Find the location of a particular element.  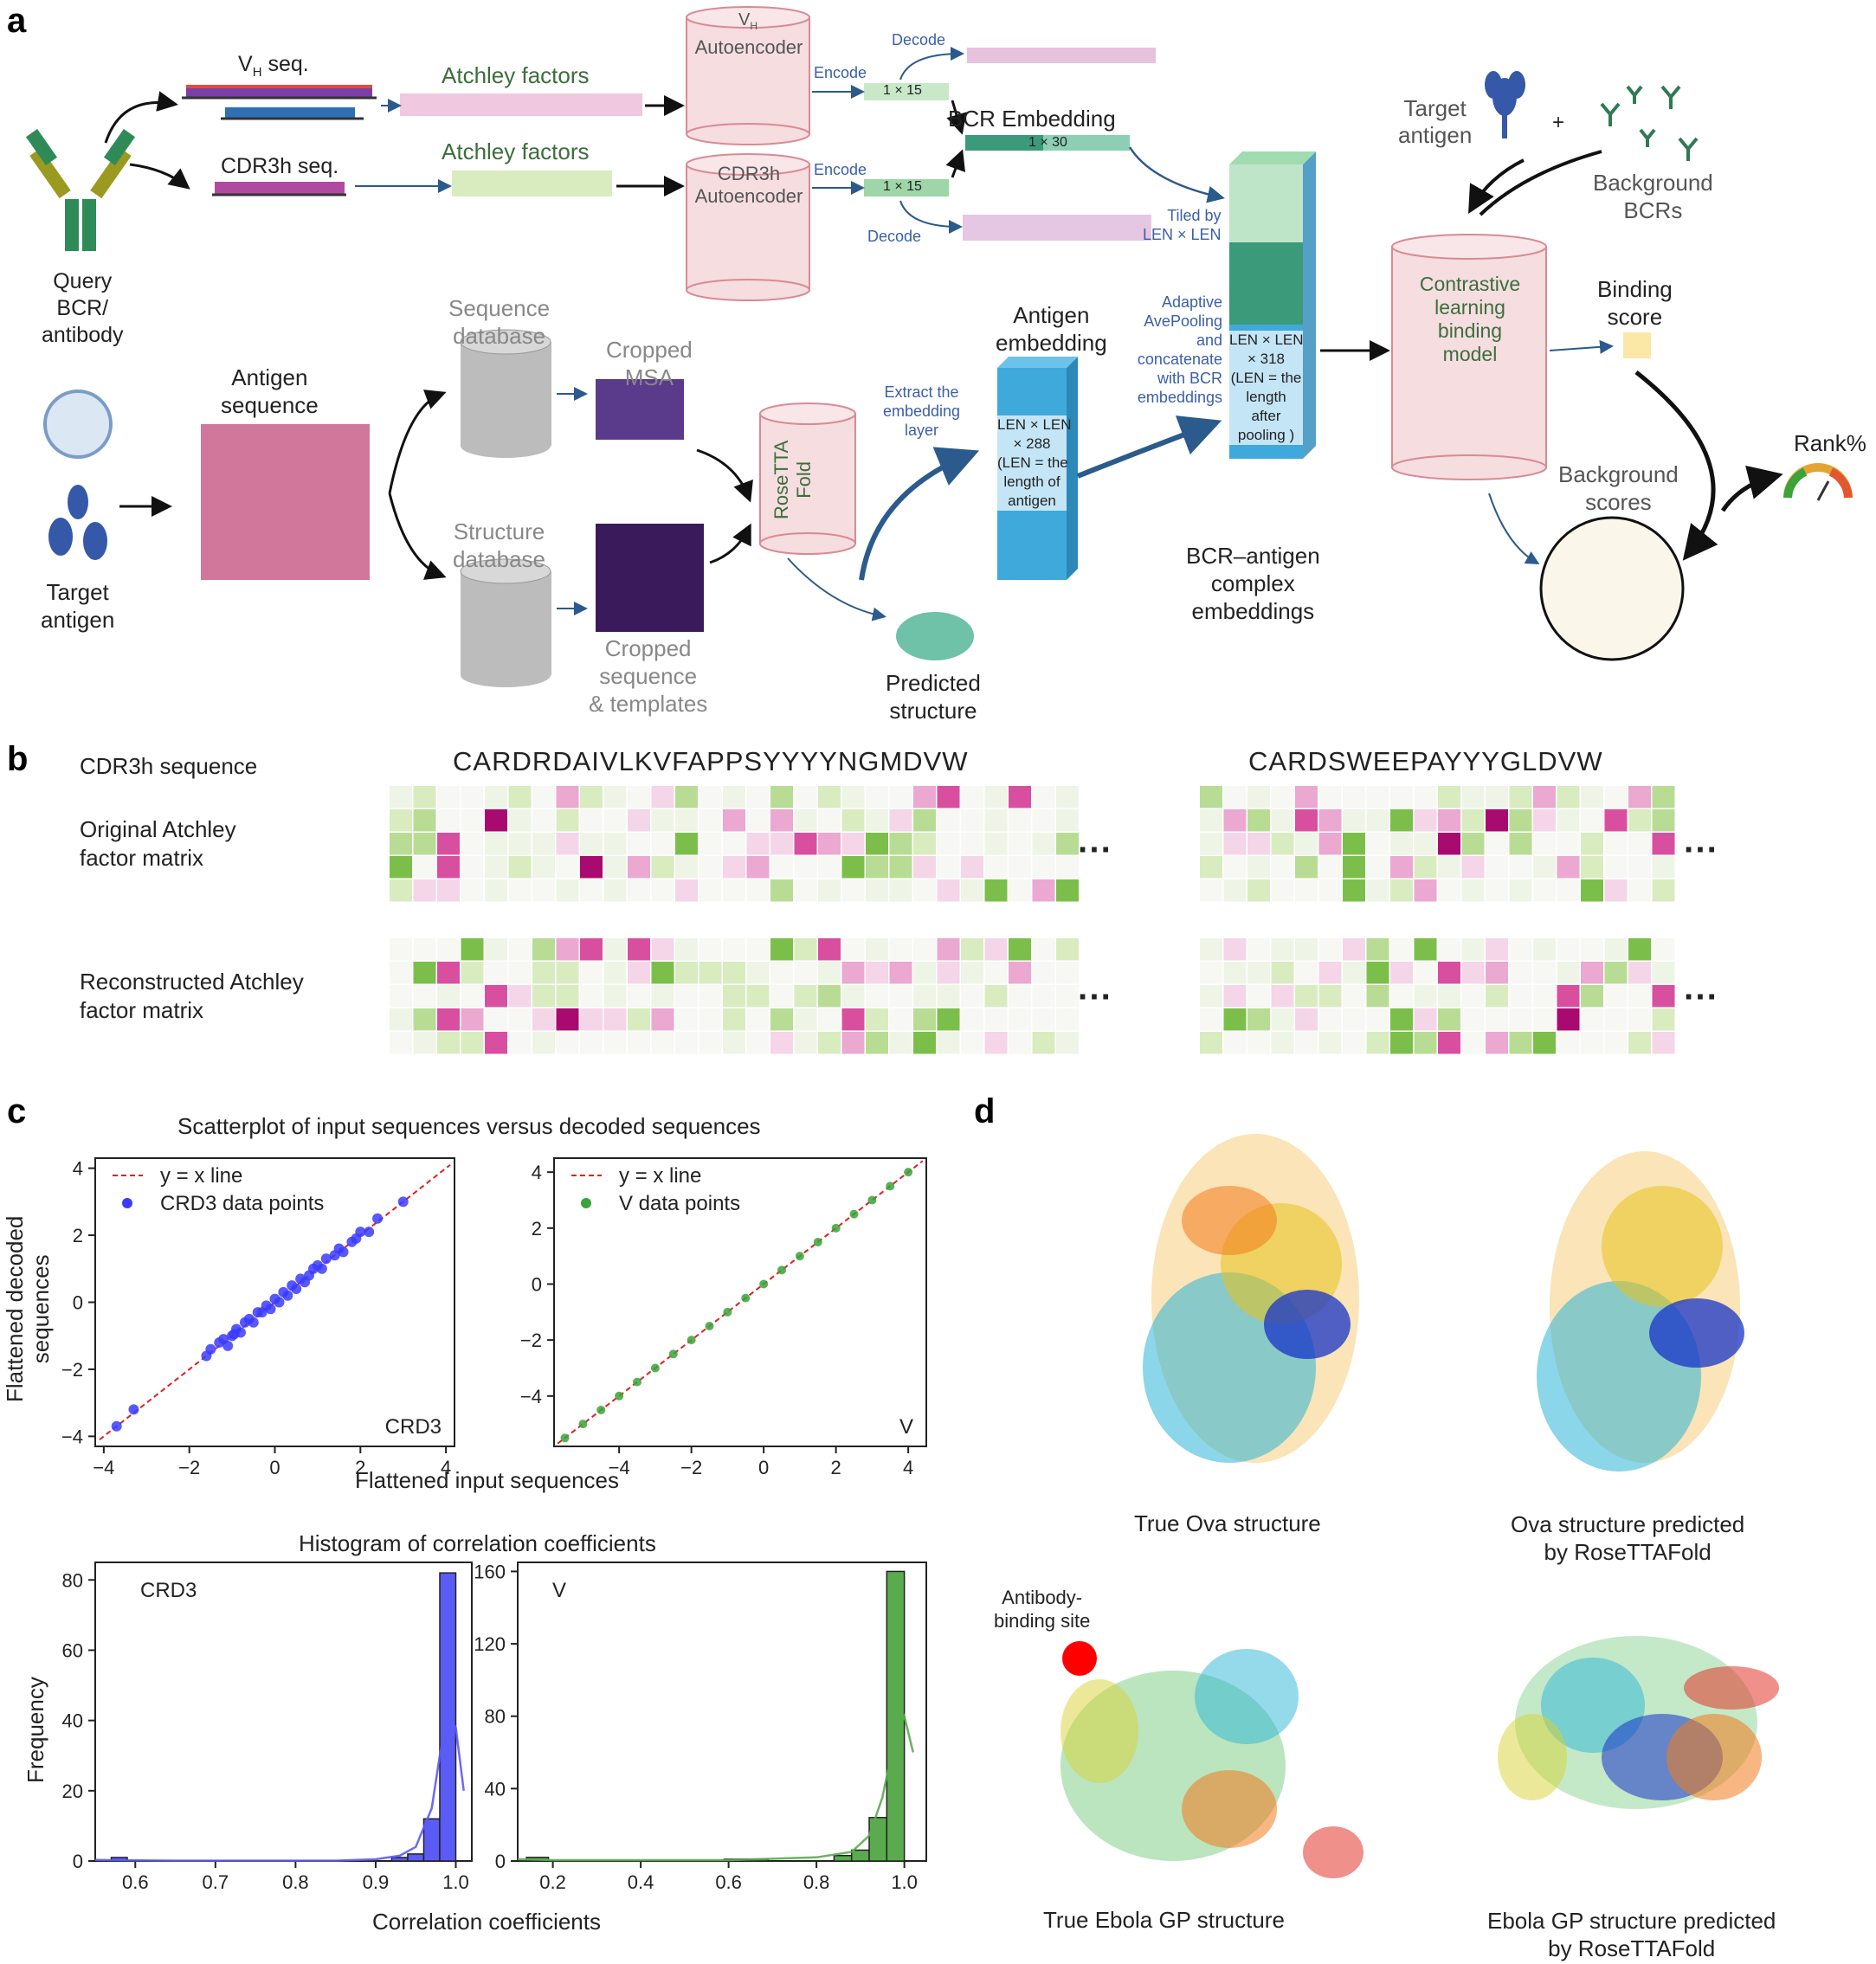

ellipsis-3: ··· is located at coordinates (1095, 997).